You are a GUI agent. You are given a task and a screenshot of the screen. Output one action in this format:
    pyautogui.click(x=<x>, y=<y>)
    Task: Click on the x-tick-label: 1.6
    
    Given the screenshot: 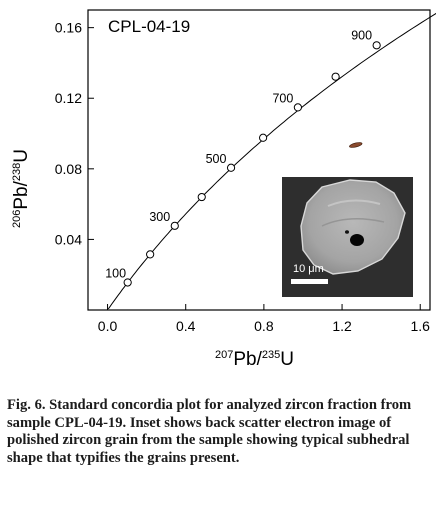 What is the action you would take?
    pyautogui.click(x=420, y=326)
    